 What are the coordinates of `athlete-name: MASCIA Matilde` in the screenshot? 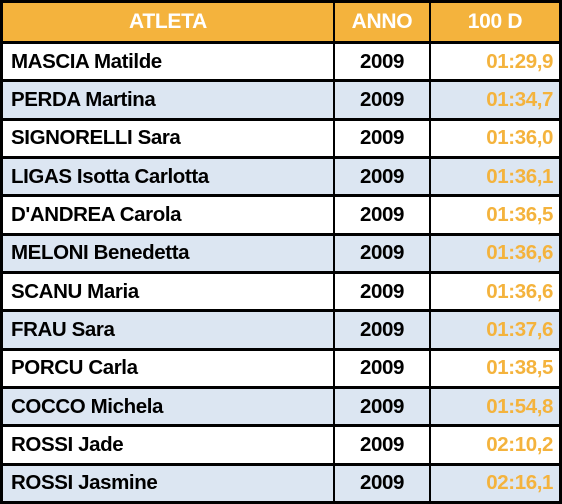 It's located at (167, 62).